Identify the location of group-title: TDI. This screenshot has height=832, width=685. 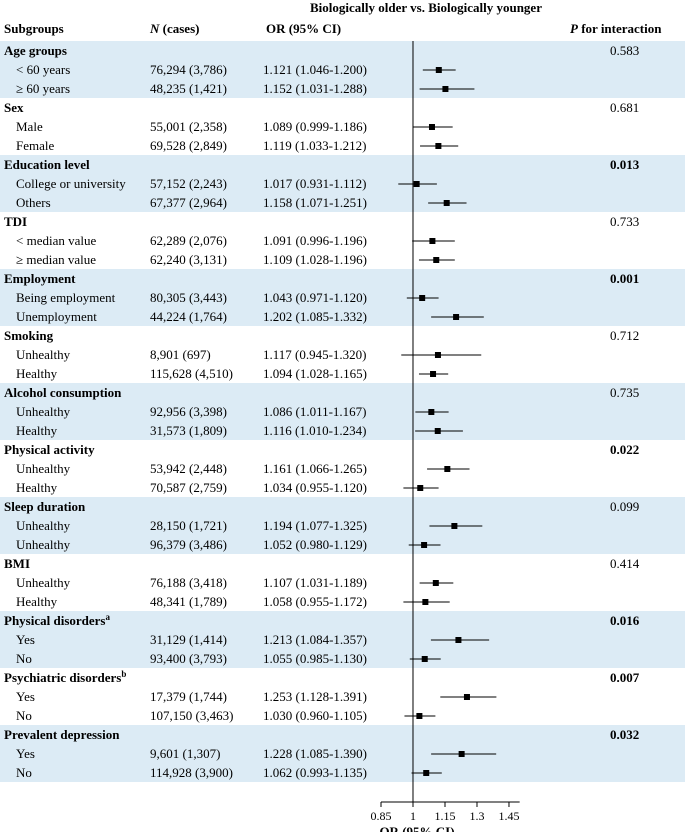
(15, 221).